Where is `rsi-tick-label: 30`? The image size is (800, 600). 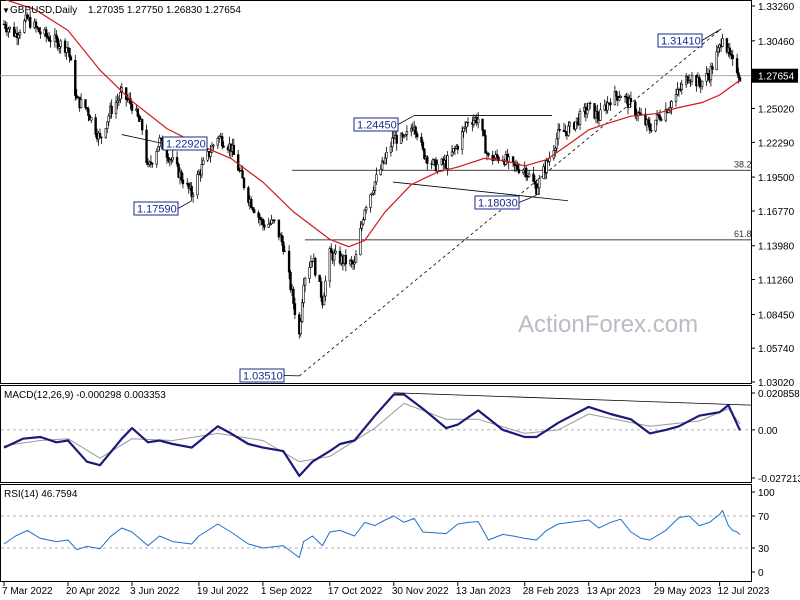 rsi-tick-label: 30 is located at coordinates (764, 549).